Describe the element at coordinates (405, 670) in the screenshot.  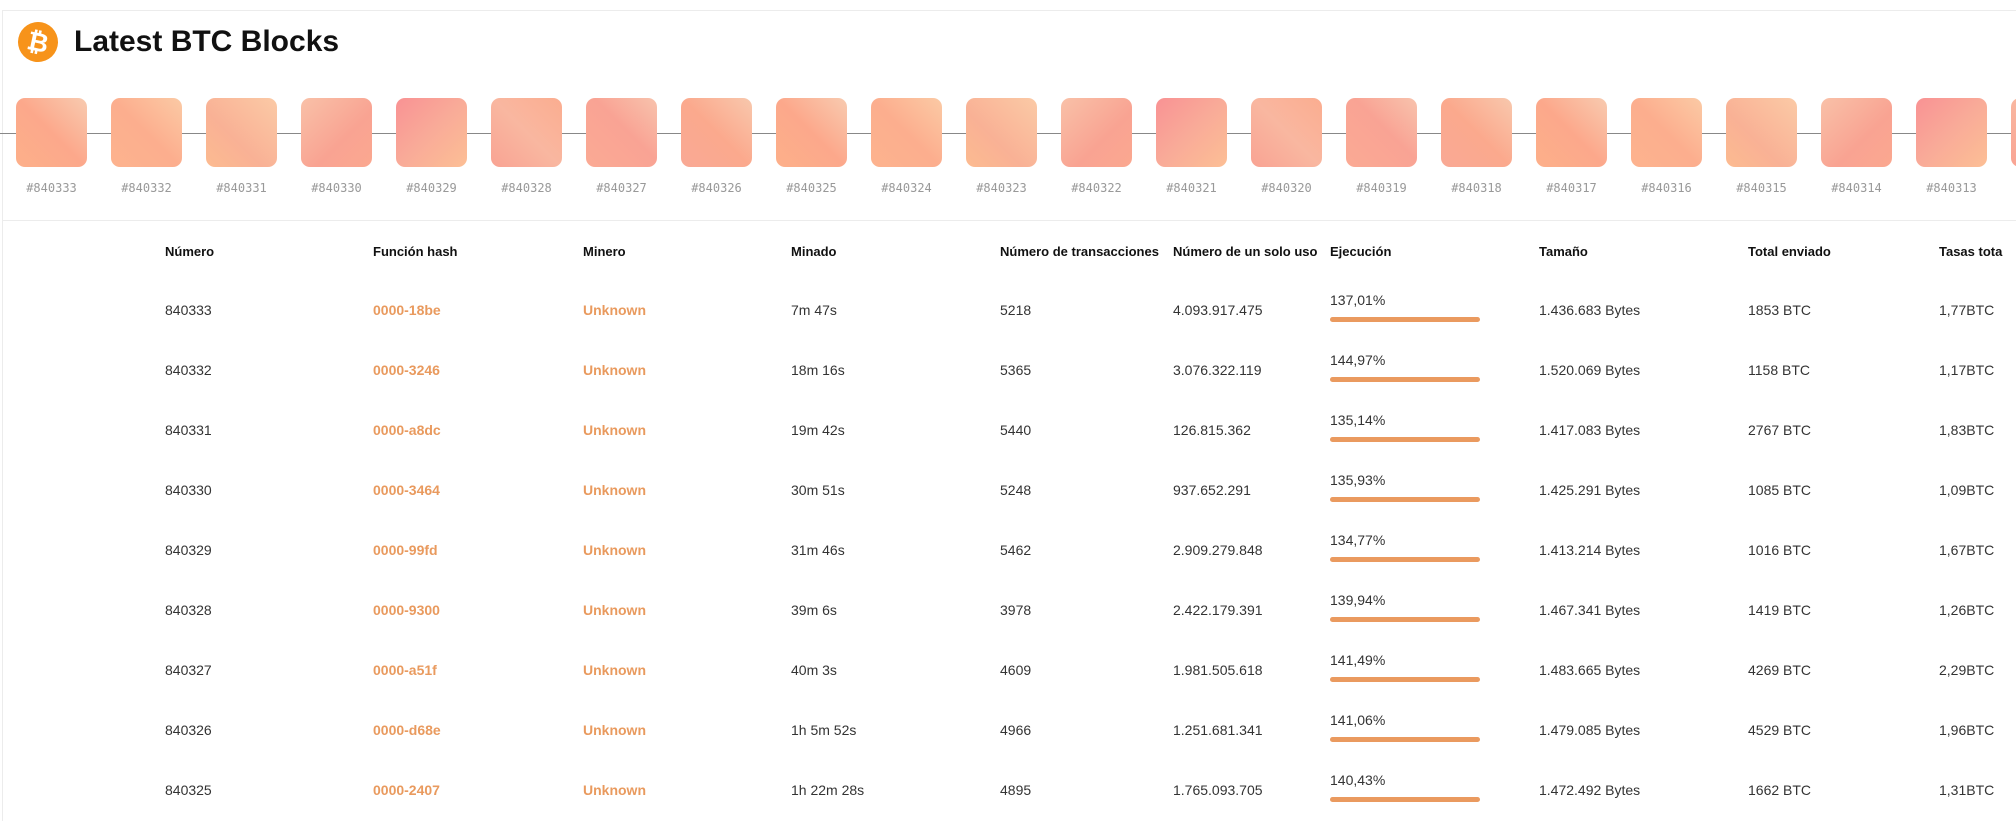
I see `cell-hash: 0000-a51f` at that location.